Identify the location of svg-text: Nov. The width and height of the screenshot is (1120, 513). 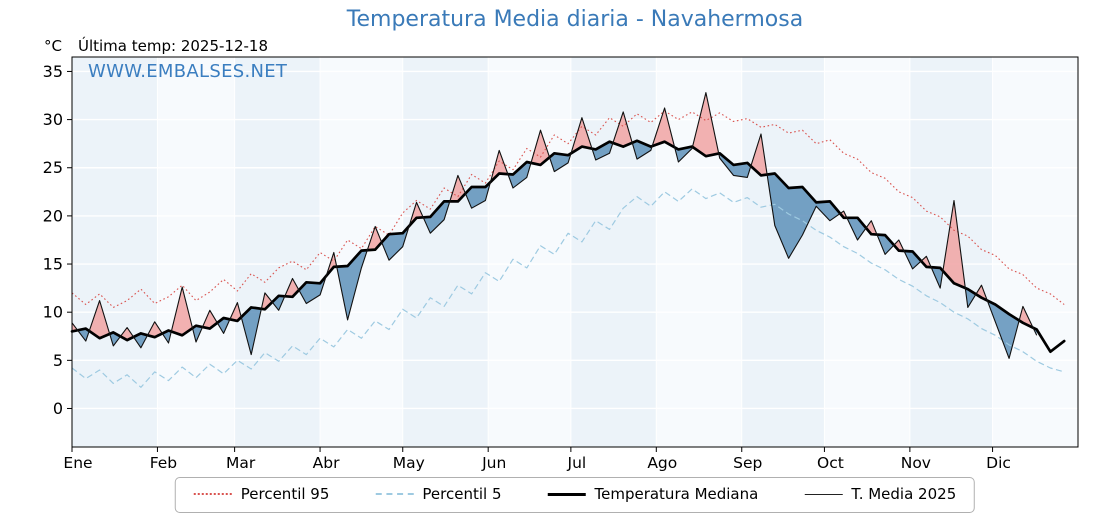
(916, 463).